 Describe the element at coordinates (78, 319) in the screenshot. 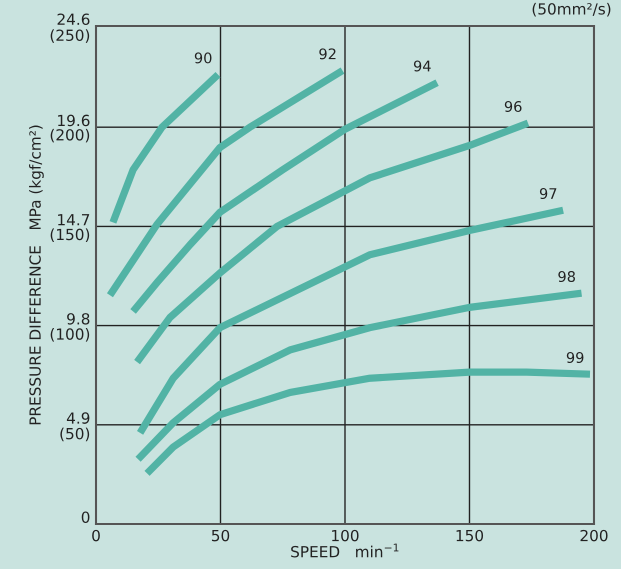

I see `y-tick-label: 9.8` at that location.